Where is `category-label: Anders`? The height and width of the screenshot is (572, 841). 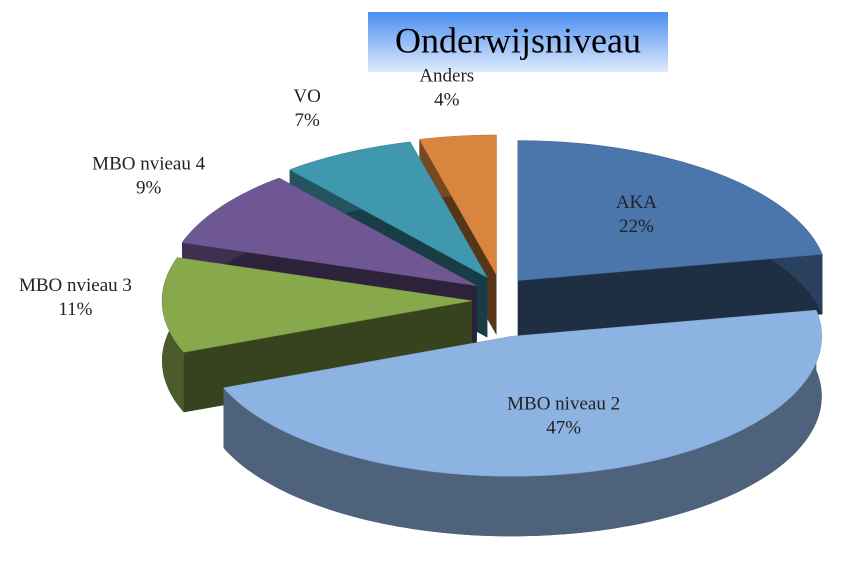 category-label: Anders is located at coordinates (446, 76).